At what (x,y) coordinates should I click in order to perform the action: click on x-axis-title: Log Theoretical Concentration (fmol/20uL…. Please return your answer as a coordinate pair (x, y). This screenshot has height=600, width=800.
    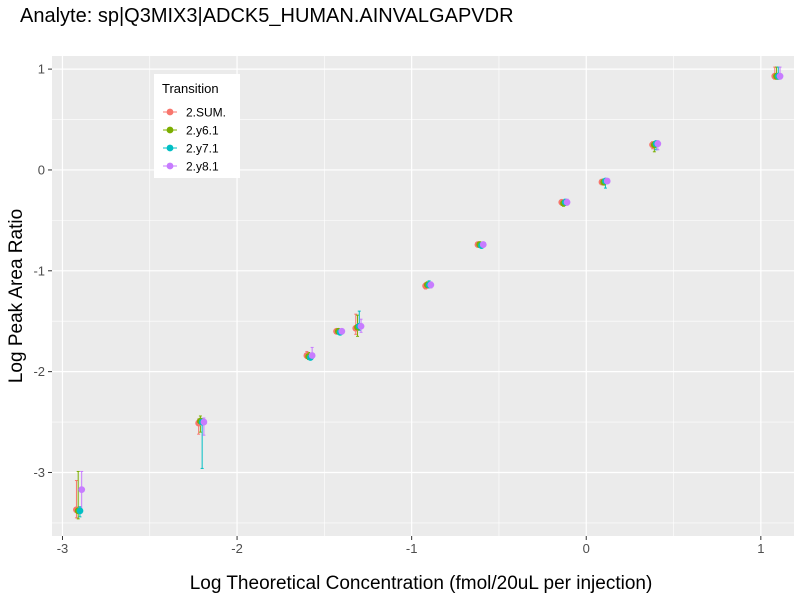
    Looking at the image, I should click on (421, 583).